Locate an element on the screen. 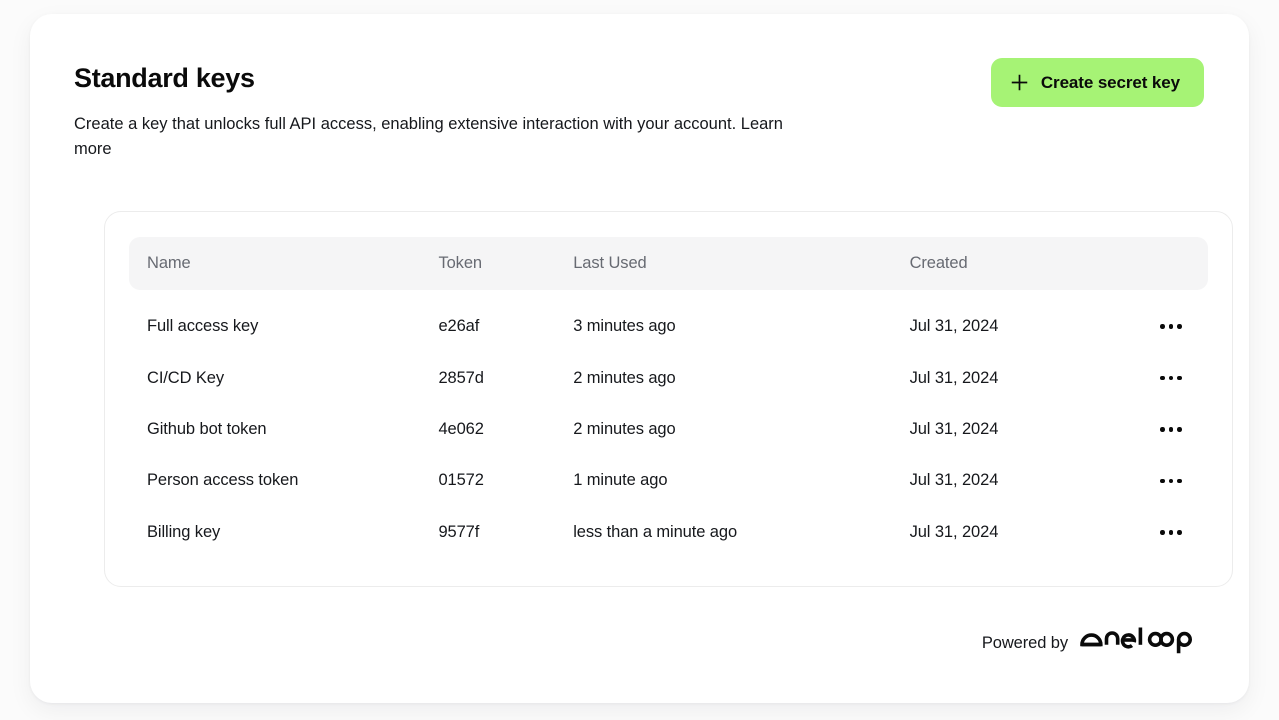 The image size is (1279, 720). powered-by-footer: Powered by is located at coordinates (1092, 643).